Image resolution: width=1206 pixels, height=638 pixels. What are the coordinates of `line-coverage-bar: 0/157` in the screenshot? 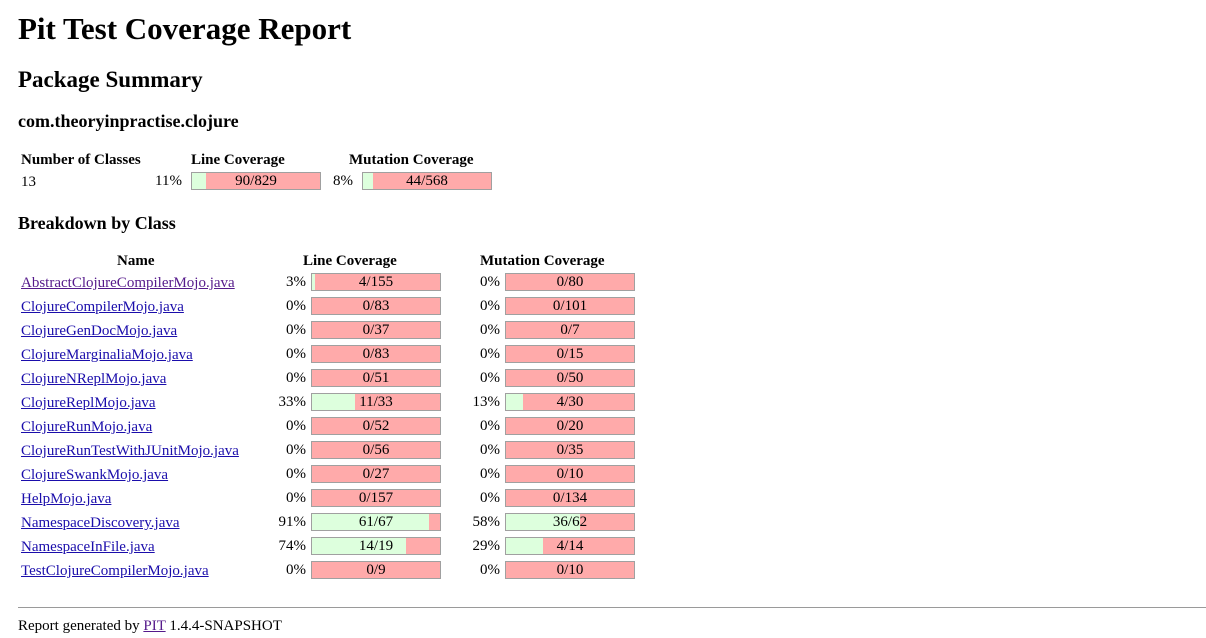 It's located at (376, 498).